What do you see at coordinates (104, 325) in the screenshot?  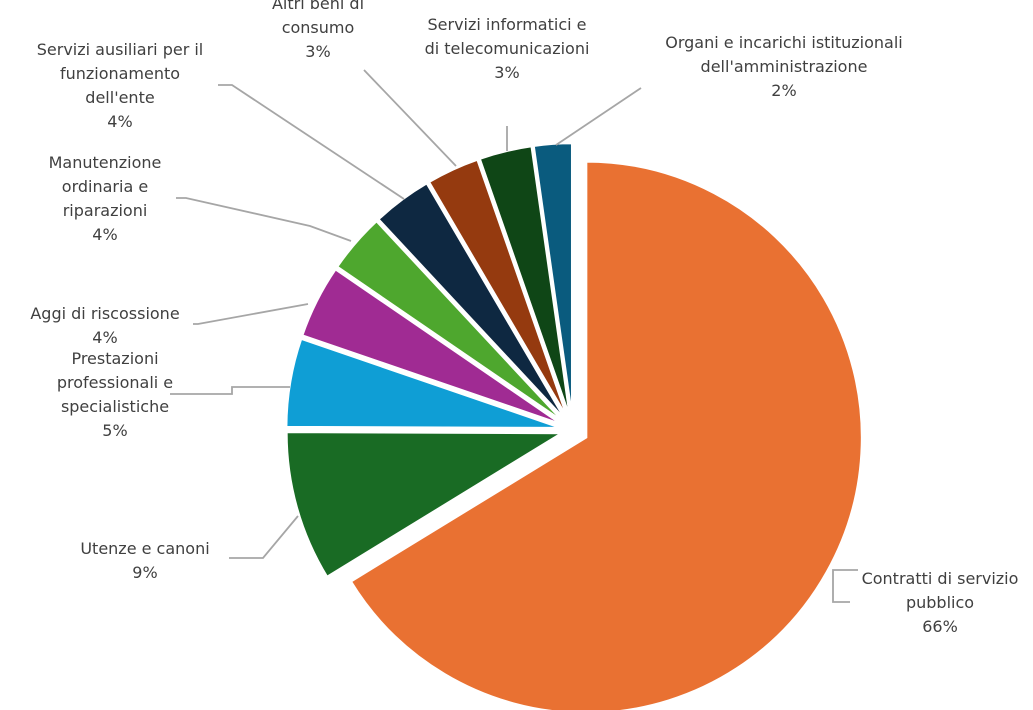 I see `slice-label: Aggi di riscossione 4%` at bounding box center [104, 325].